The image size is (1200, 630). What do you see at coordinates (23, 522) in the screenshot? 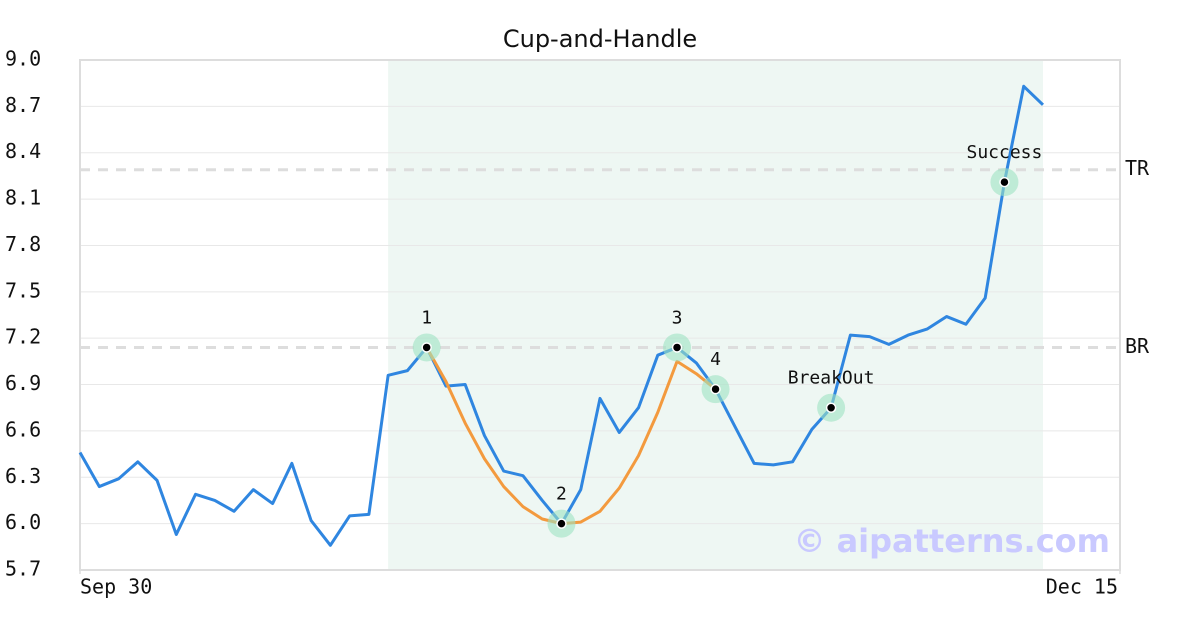
I see `y-tick-label: 6.0` at bounding box center [23, 522].